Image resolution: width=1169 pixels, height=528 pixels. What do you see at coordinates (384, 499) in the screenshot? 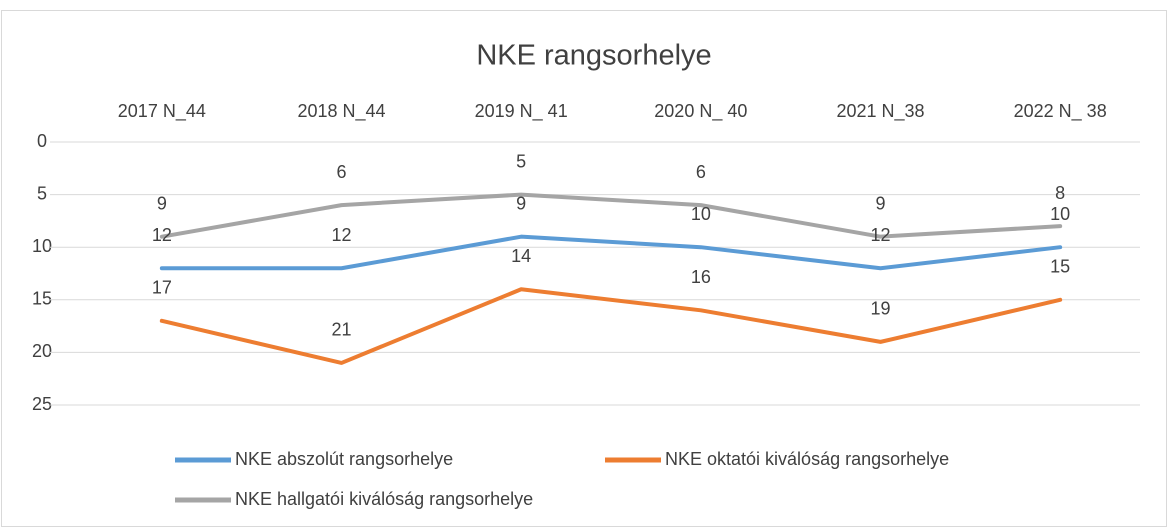
I see `legend-label: NKE hallgatói kiválóság rangsorhelye` at bounding box center [384, 499].